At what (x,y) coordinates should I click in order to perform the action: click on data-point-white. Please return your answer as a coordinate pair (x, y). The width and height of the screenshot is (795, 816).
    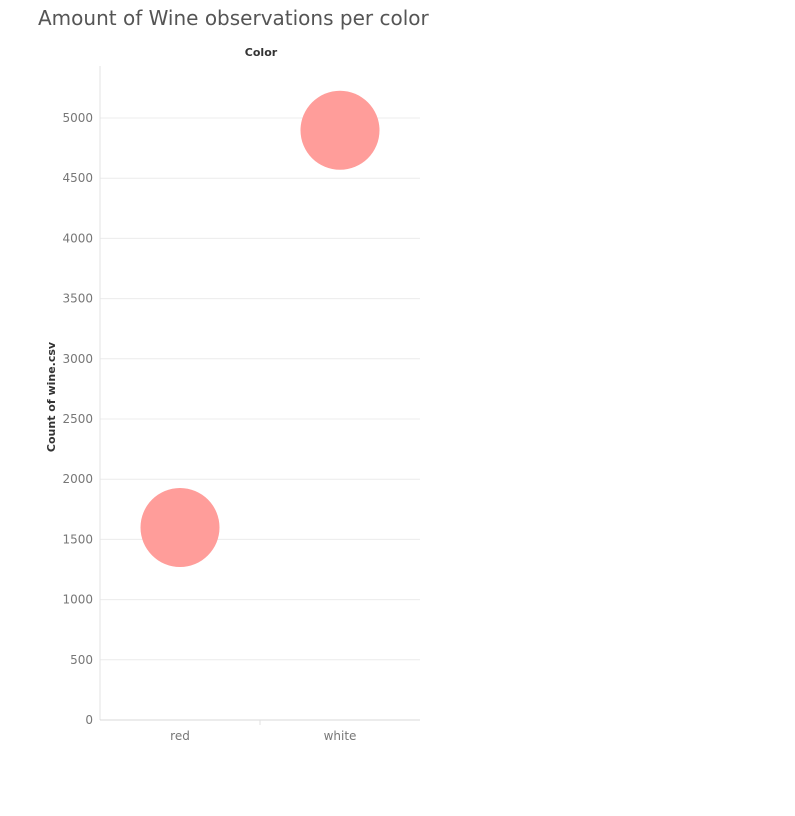
    Looking at the image, I should click on (340, 130).